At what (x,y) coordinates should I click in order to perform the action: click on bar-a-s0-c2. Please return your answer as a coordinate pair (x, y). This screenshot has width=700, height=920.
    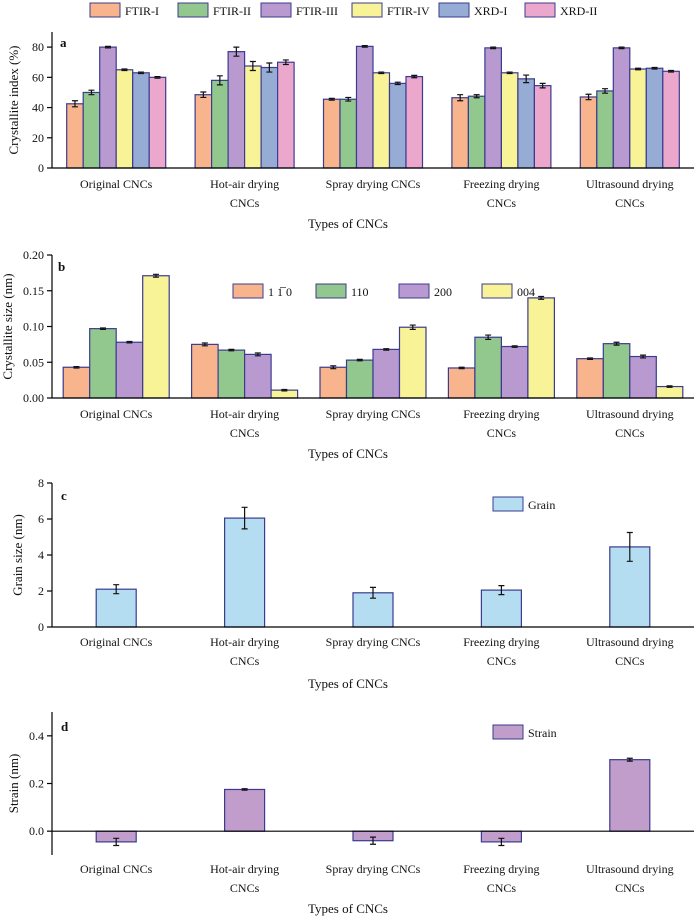
    Looking at the image, I should click on (331, 133).